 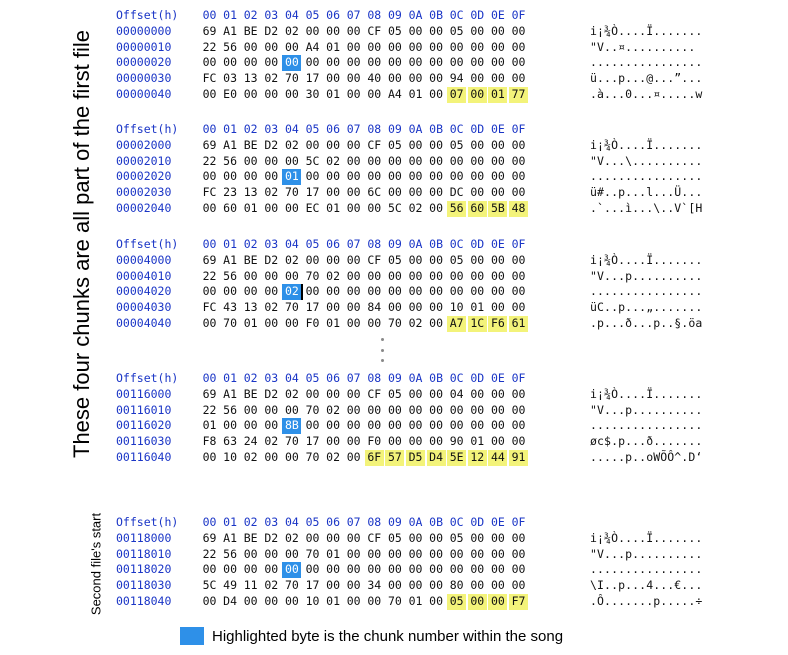 What do you see at coordinates (230, 192) in the screenshot?
I see `hex-byte: 23` at bounding box center [230, 192].